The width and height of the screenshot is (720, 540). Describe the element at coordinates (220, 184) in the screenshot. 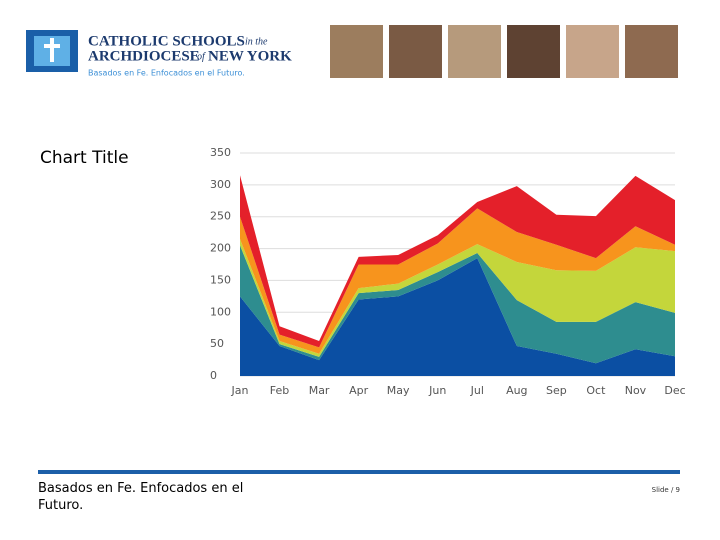

I see `y-tick-label: 300` at that location.